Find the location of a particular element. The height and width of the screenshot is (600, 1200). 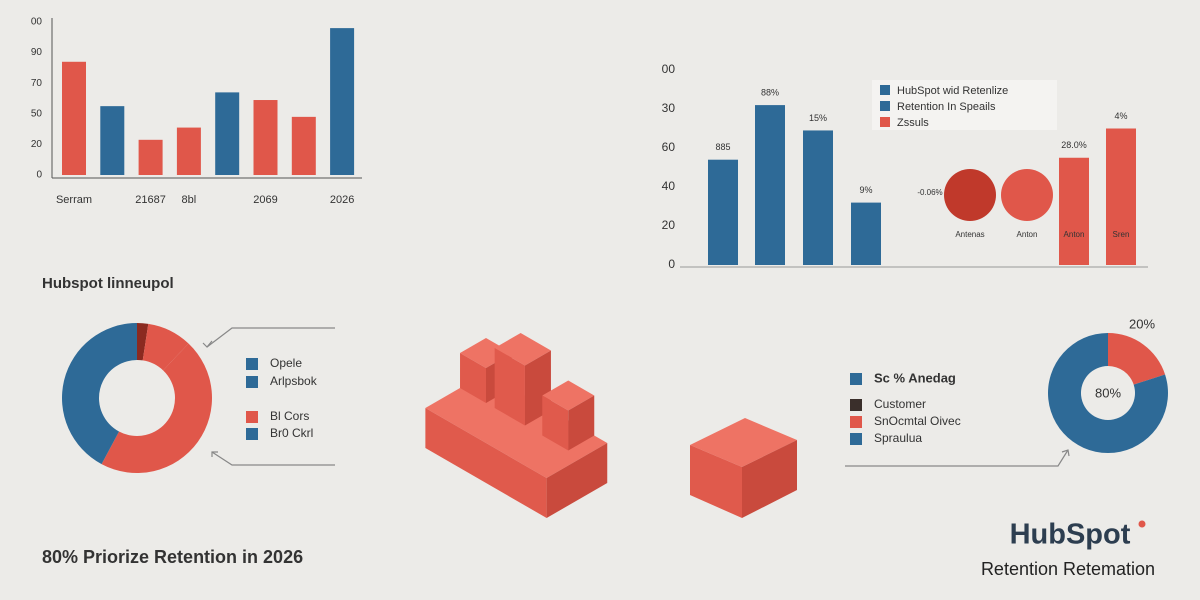

value-label: 28.0% is located at coordinates (1074, 145).